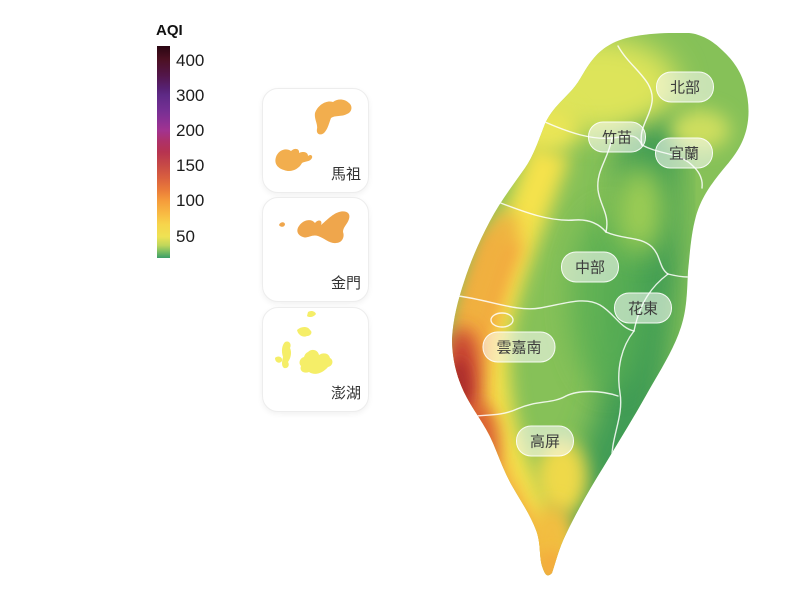 The width and height of the screenshot is (800, 593). I want to click on region-badge-north: 北部, so click(685, 87).